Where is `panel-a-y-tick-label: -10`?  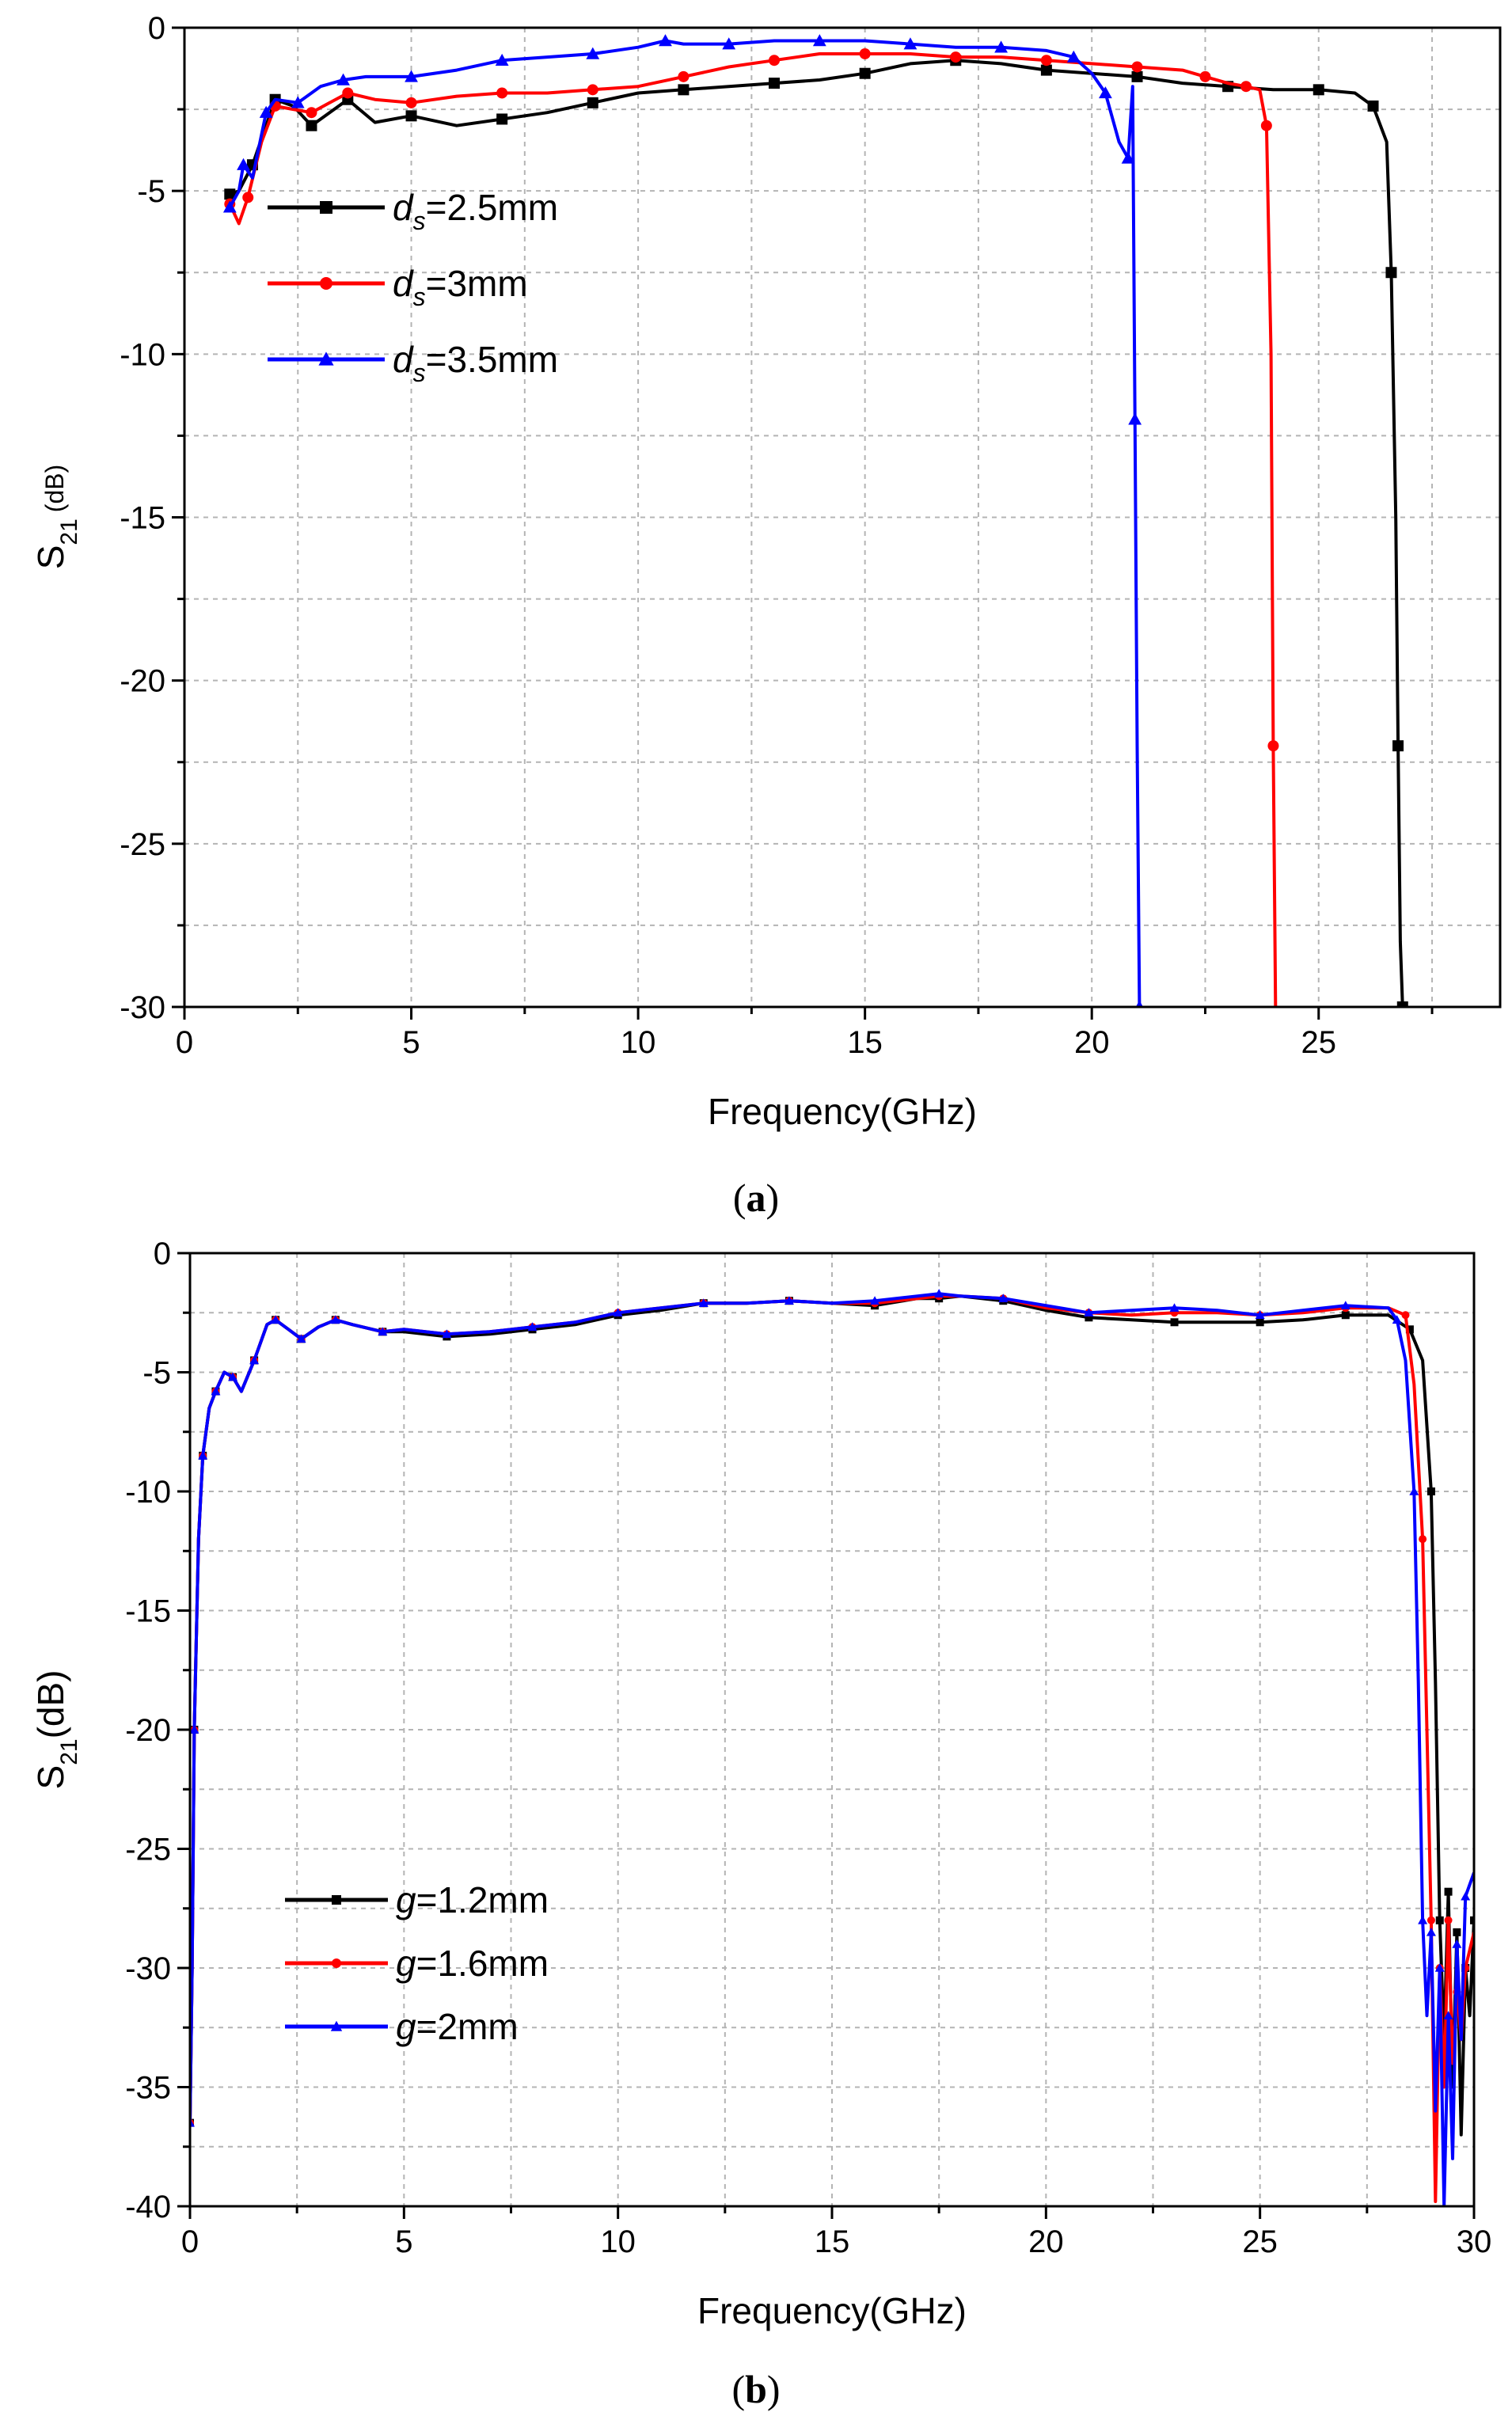
panel-a-y-tick-label: -10 is located at coordinates (142, 355).